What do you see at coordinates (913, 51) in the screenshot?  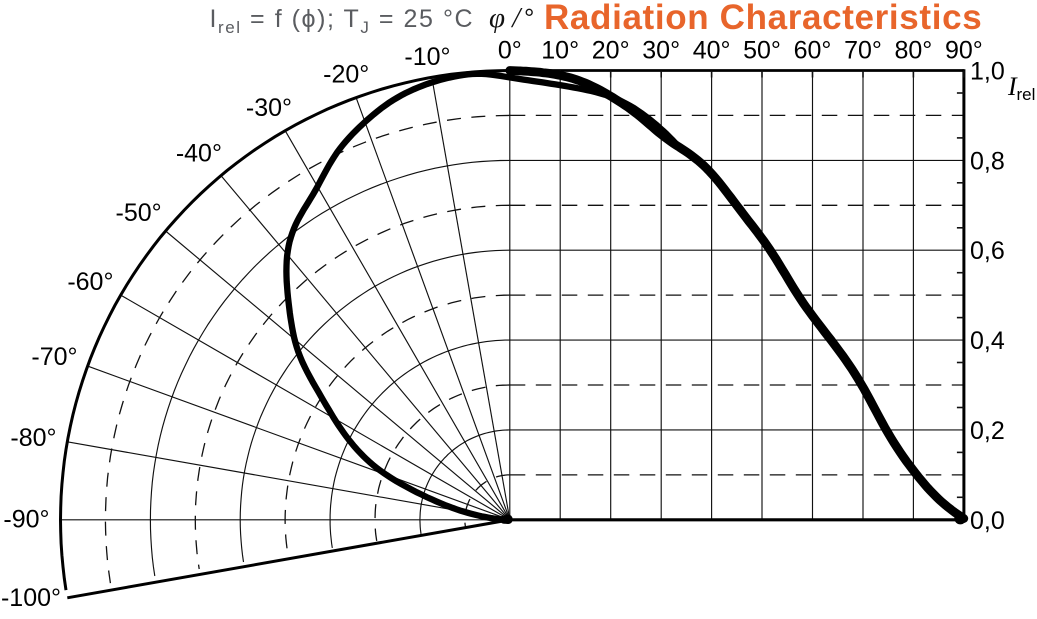 I see `svg-text: 80°` at bounding box center [913, 51].